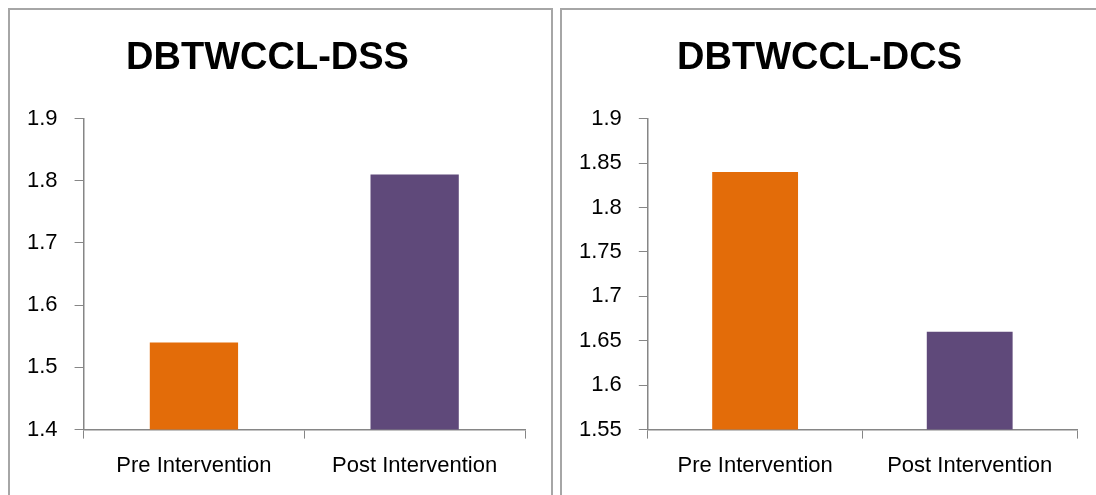 The width and height of the screenshot is (1096, 495). I want to click on y-tick-label: 1.55, so click(600, 428).